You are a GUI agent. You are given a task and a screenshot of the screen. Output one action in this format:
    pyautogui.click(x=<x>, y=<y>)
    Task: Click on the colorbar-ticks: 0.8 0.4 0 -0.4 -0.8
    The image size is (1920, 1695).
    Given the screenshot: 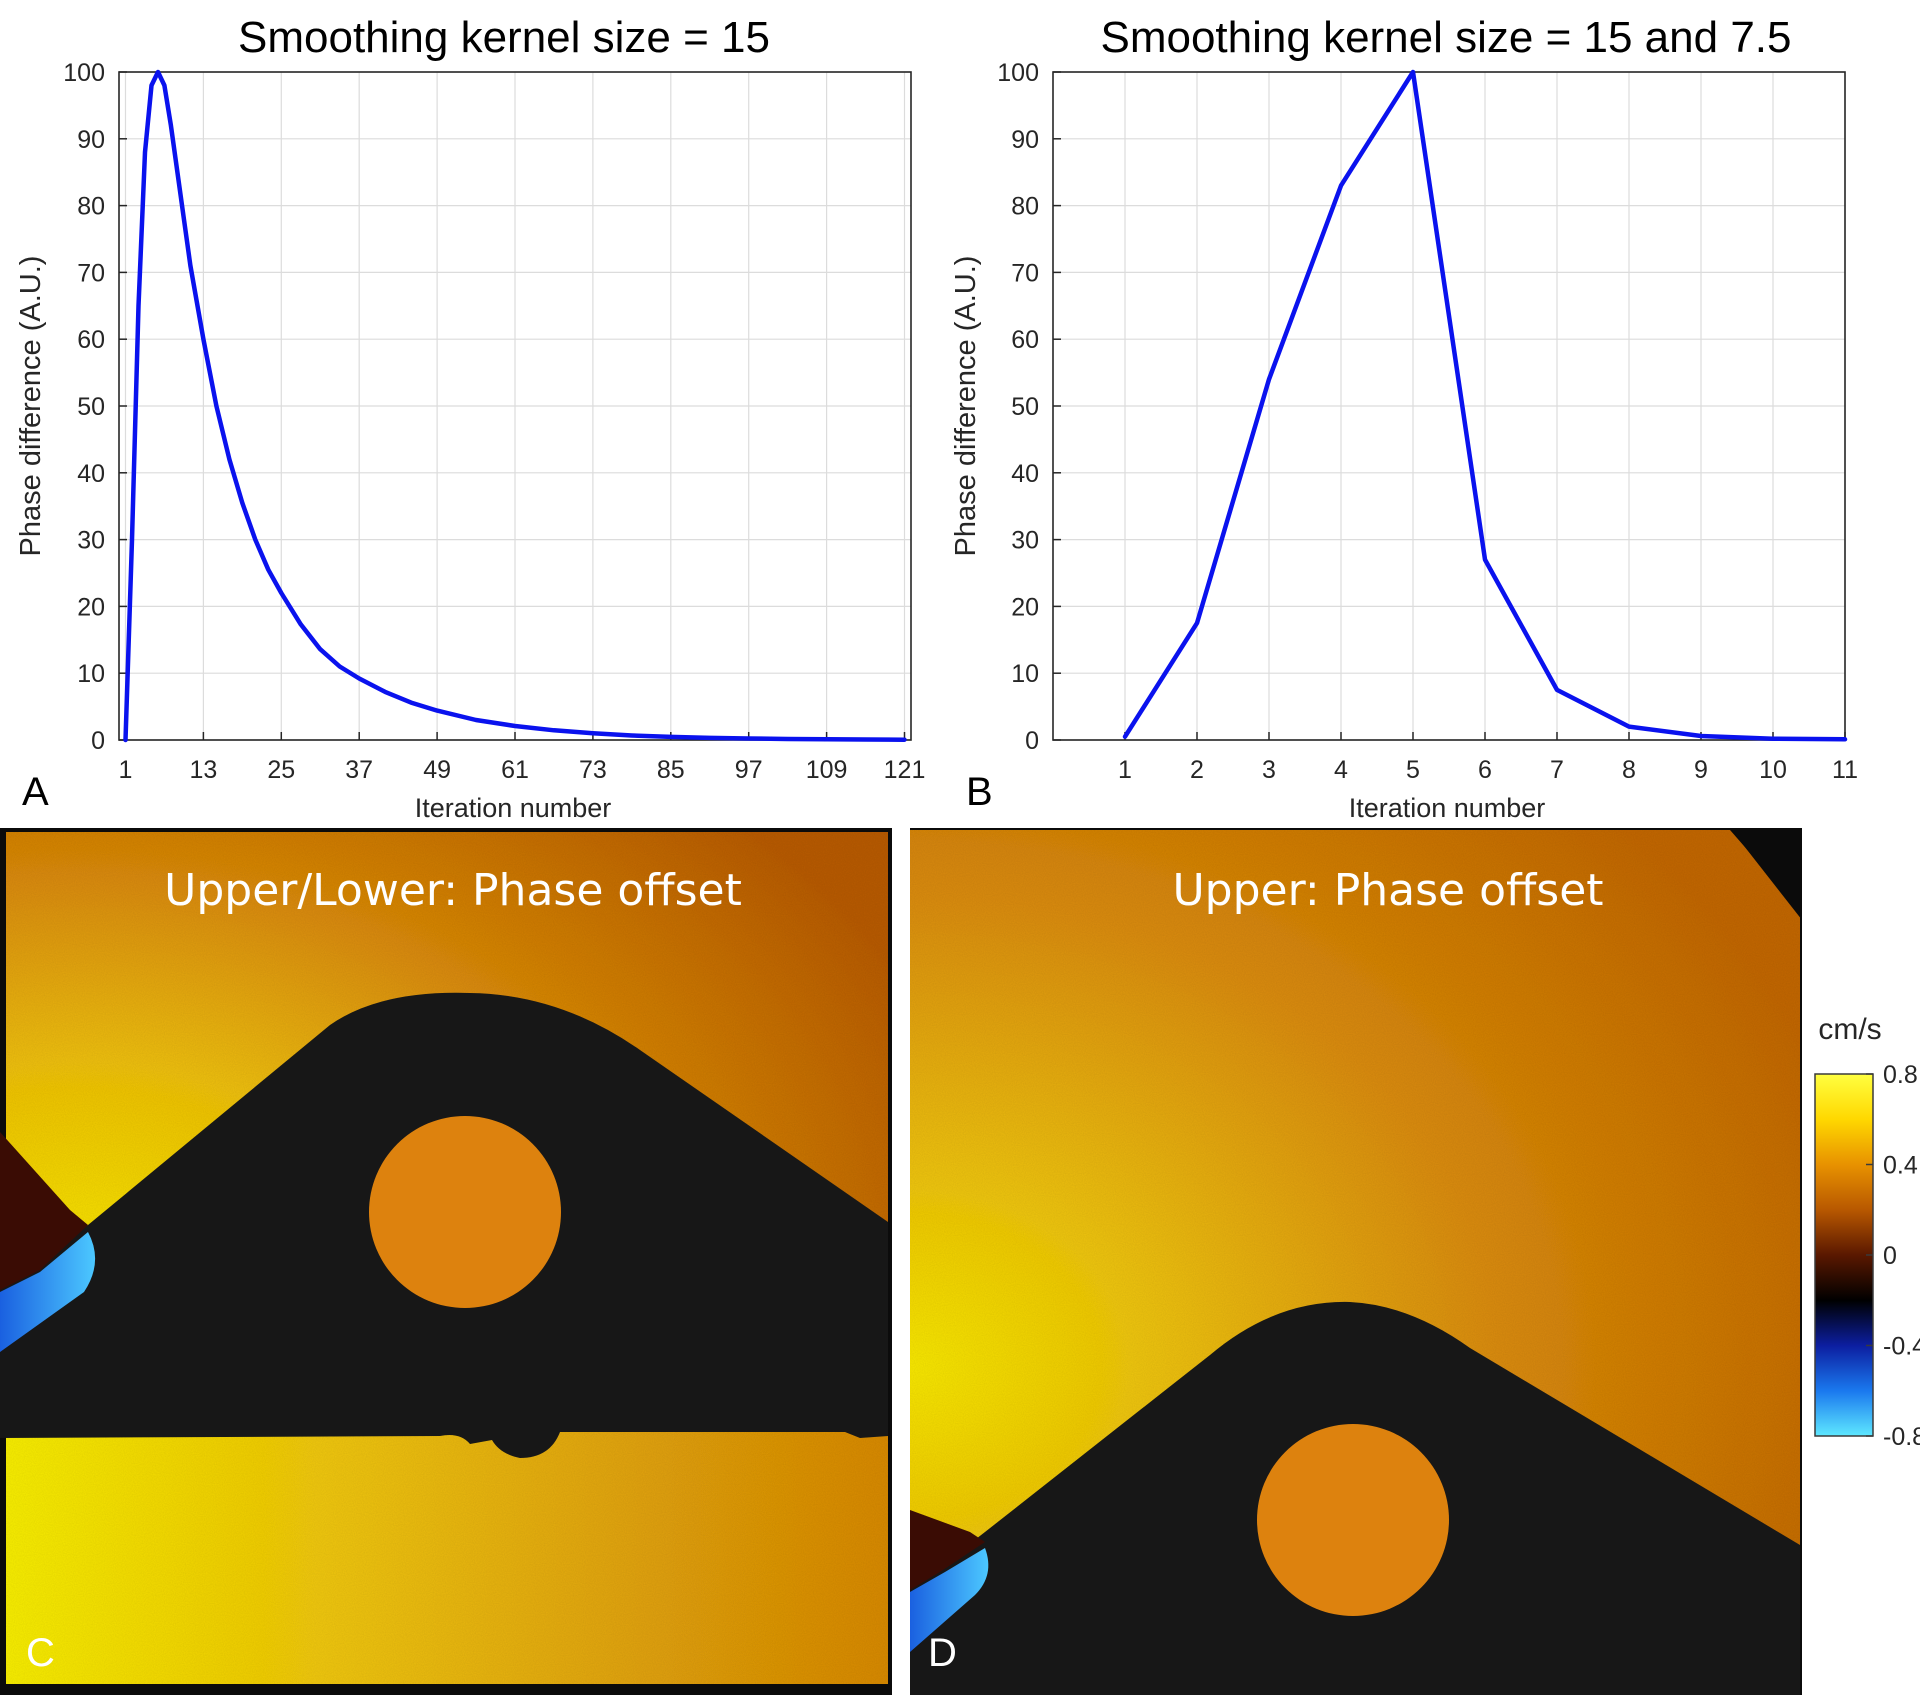 What is the action you would take?
    pyautogui.click(x=1893, y=1256)
    